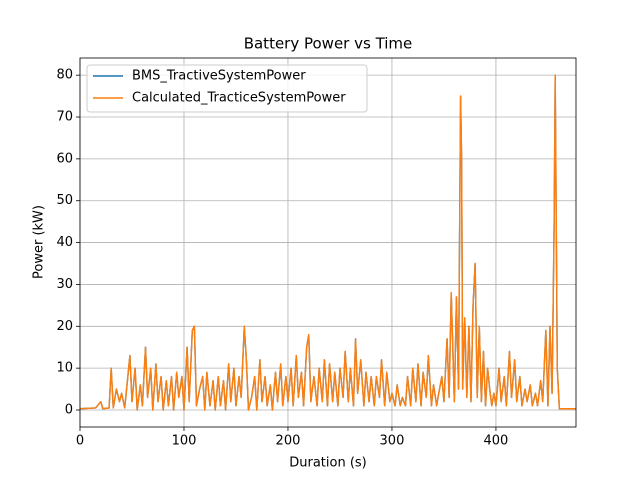 The height and width of the screenshot is (480, 640). I want to click on x-tick-label: 300, so click(392, 441).